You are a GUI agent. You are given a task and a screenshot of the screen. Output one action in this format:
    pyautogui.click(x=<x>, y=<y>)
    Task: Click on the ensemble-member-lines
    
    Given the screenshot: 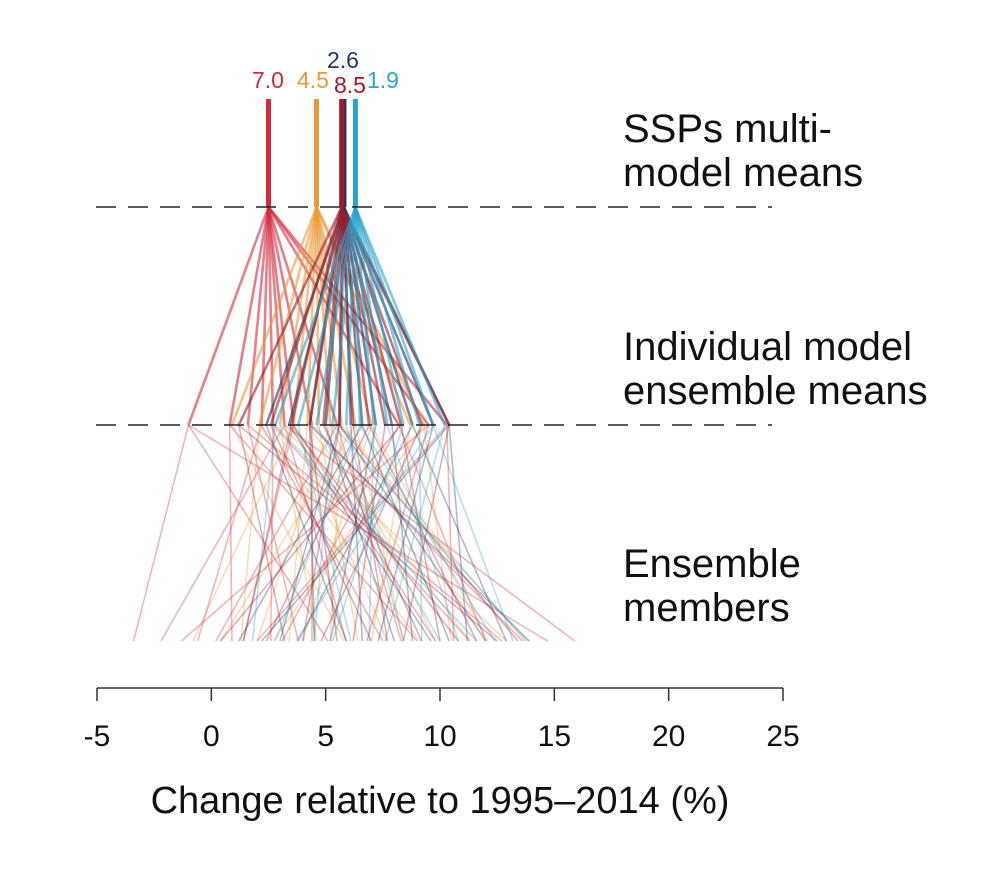 What is the action you would take?
    pyautogui.click(x=354, y=533)
    